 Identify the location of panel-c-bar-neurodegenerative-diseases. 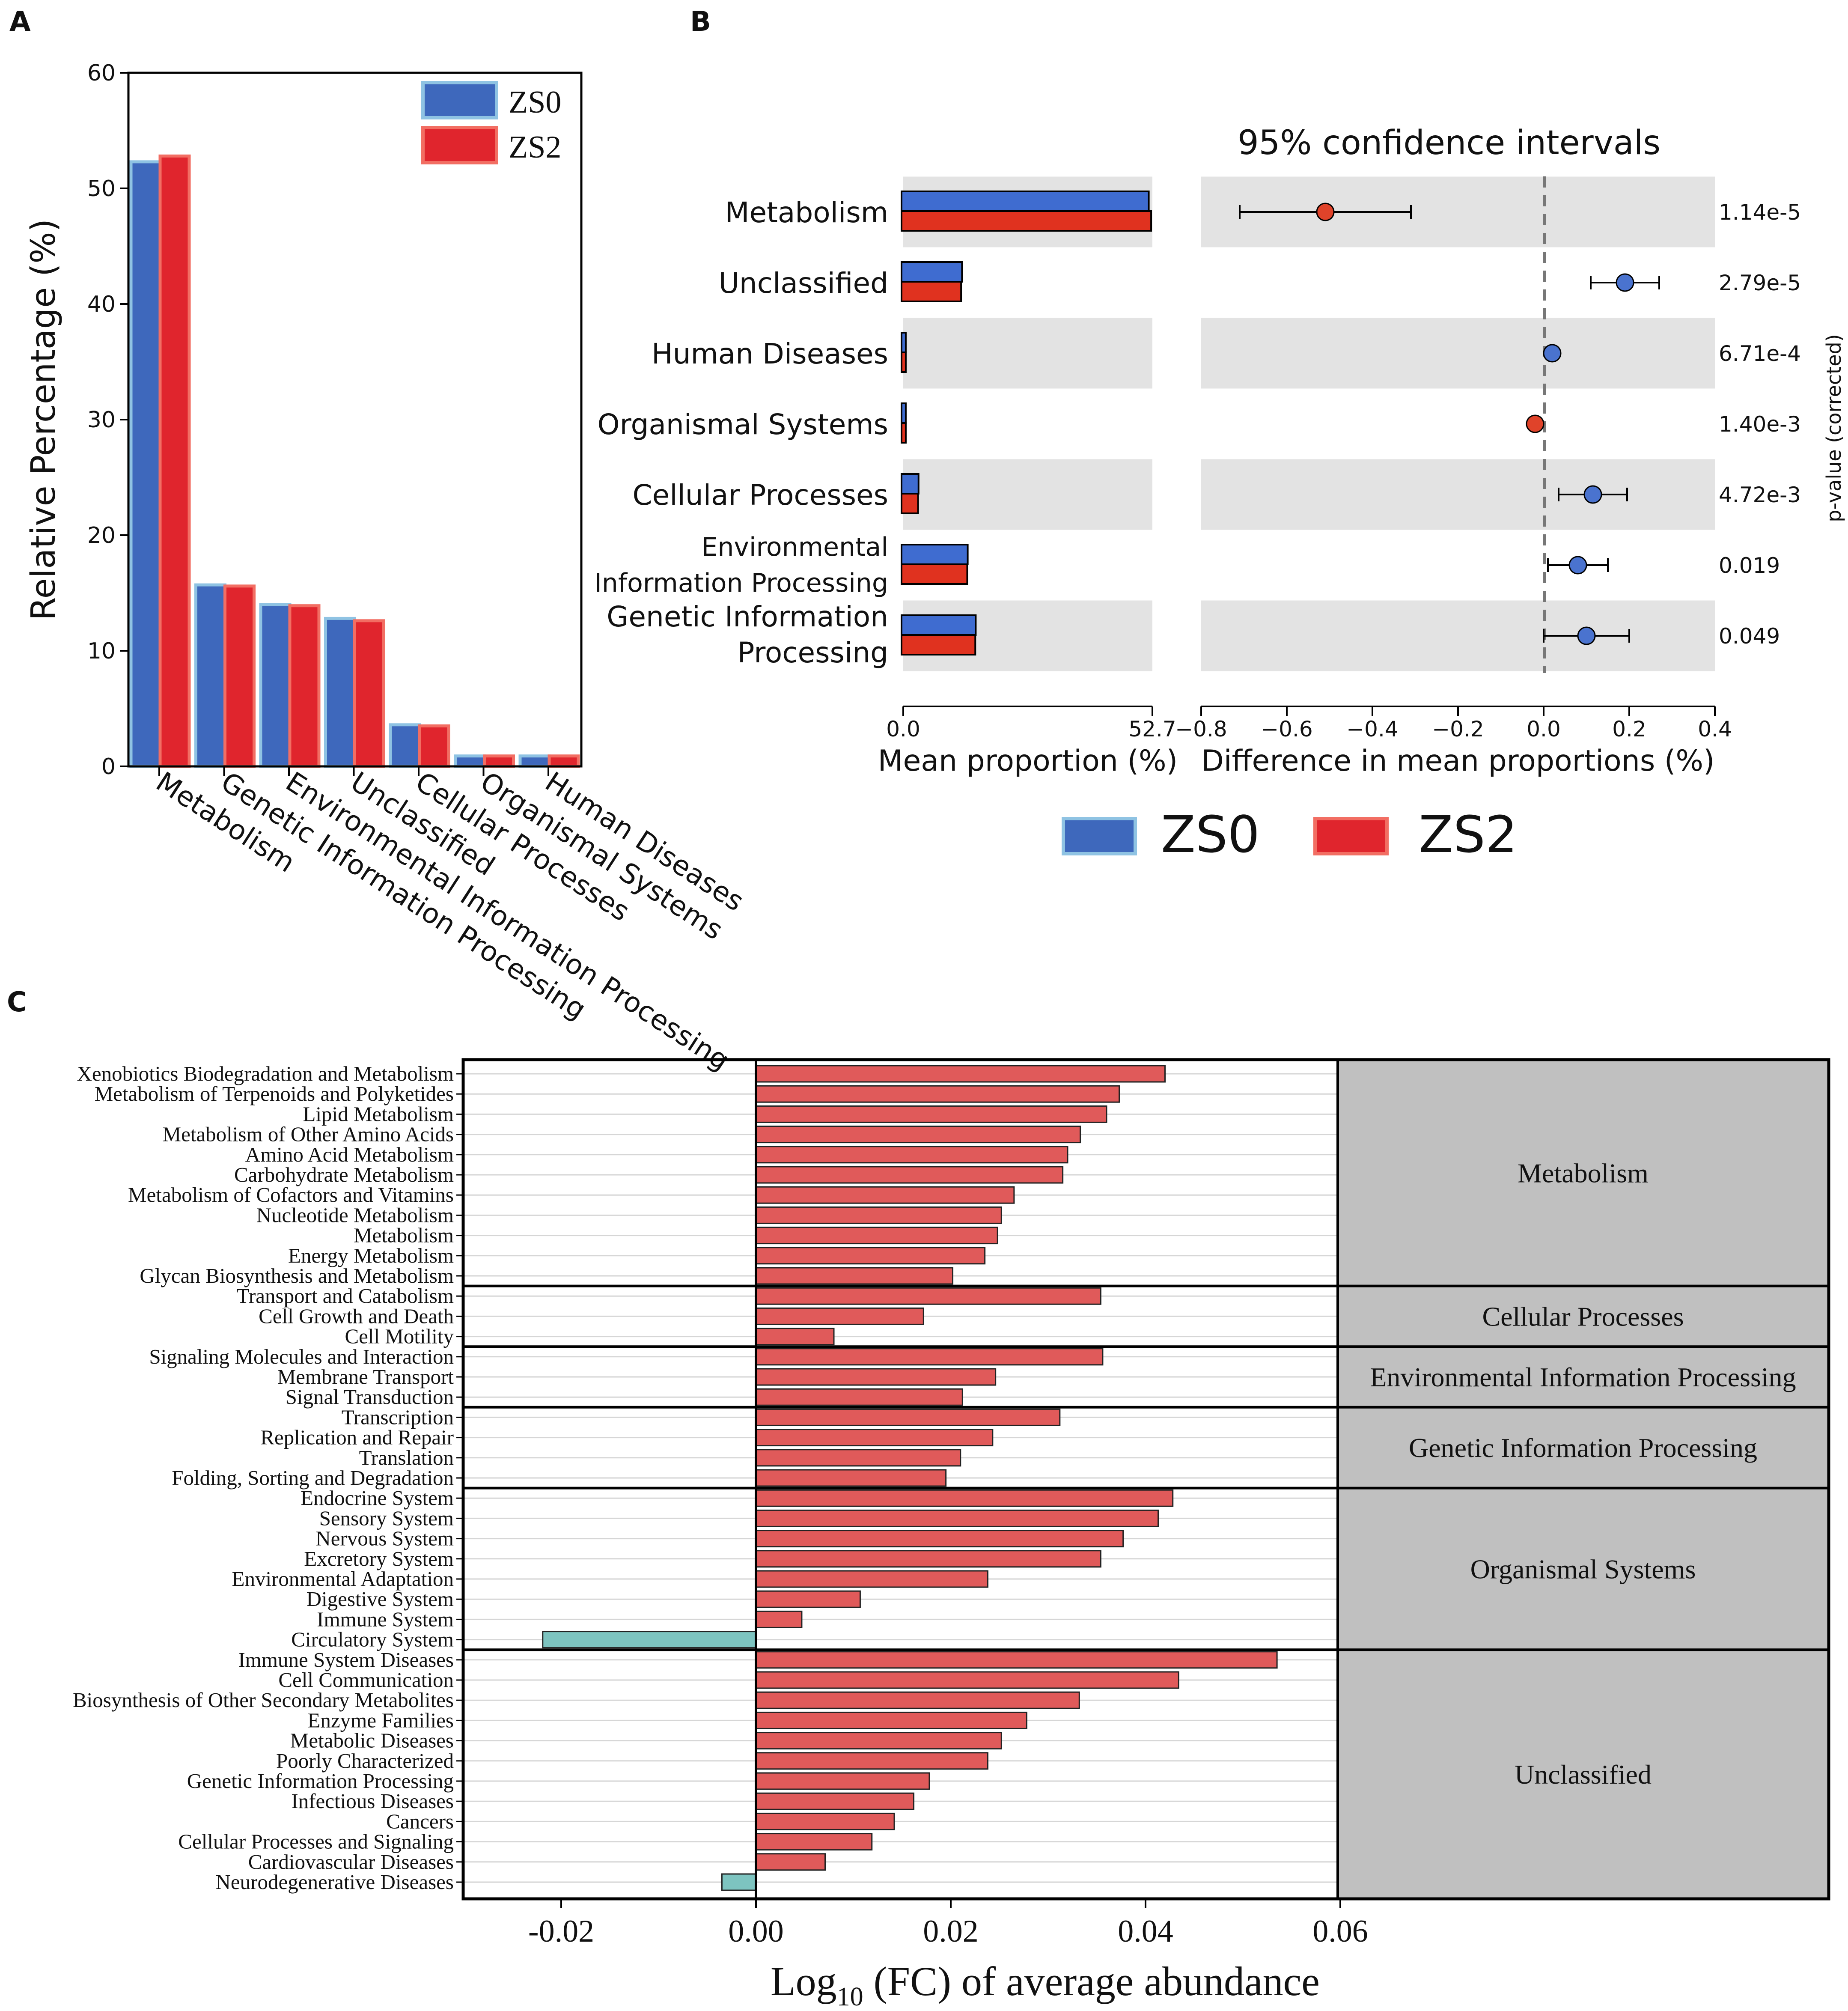
(739, 1882).